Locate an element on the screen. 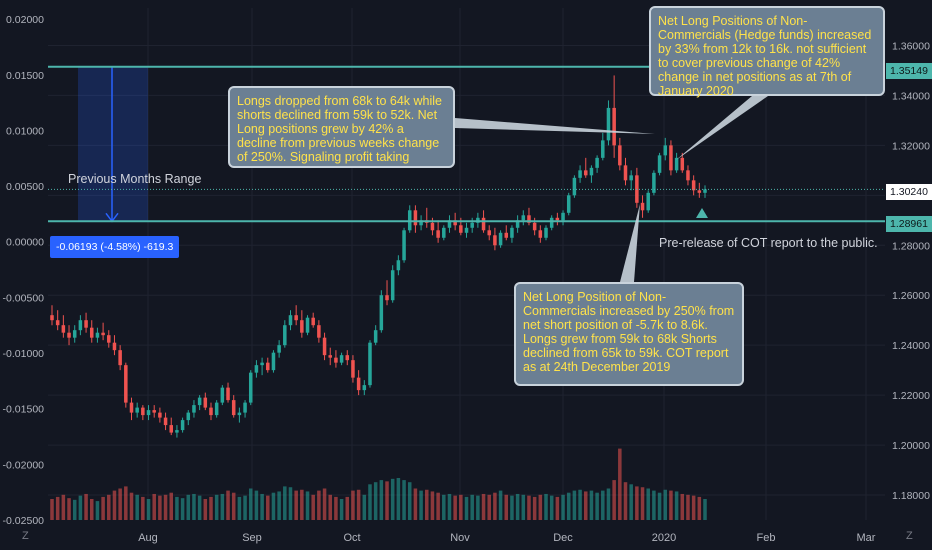  leader-december is located at coordinates (630, 243).